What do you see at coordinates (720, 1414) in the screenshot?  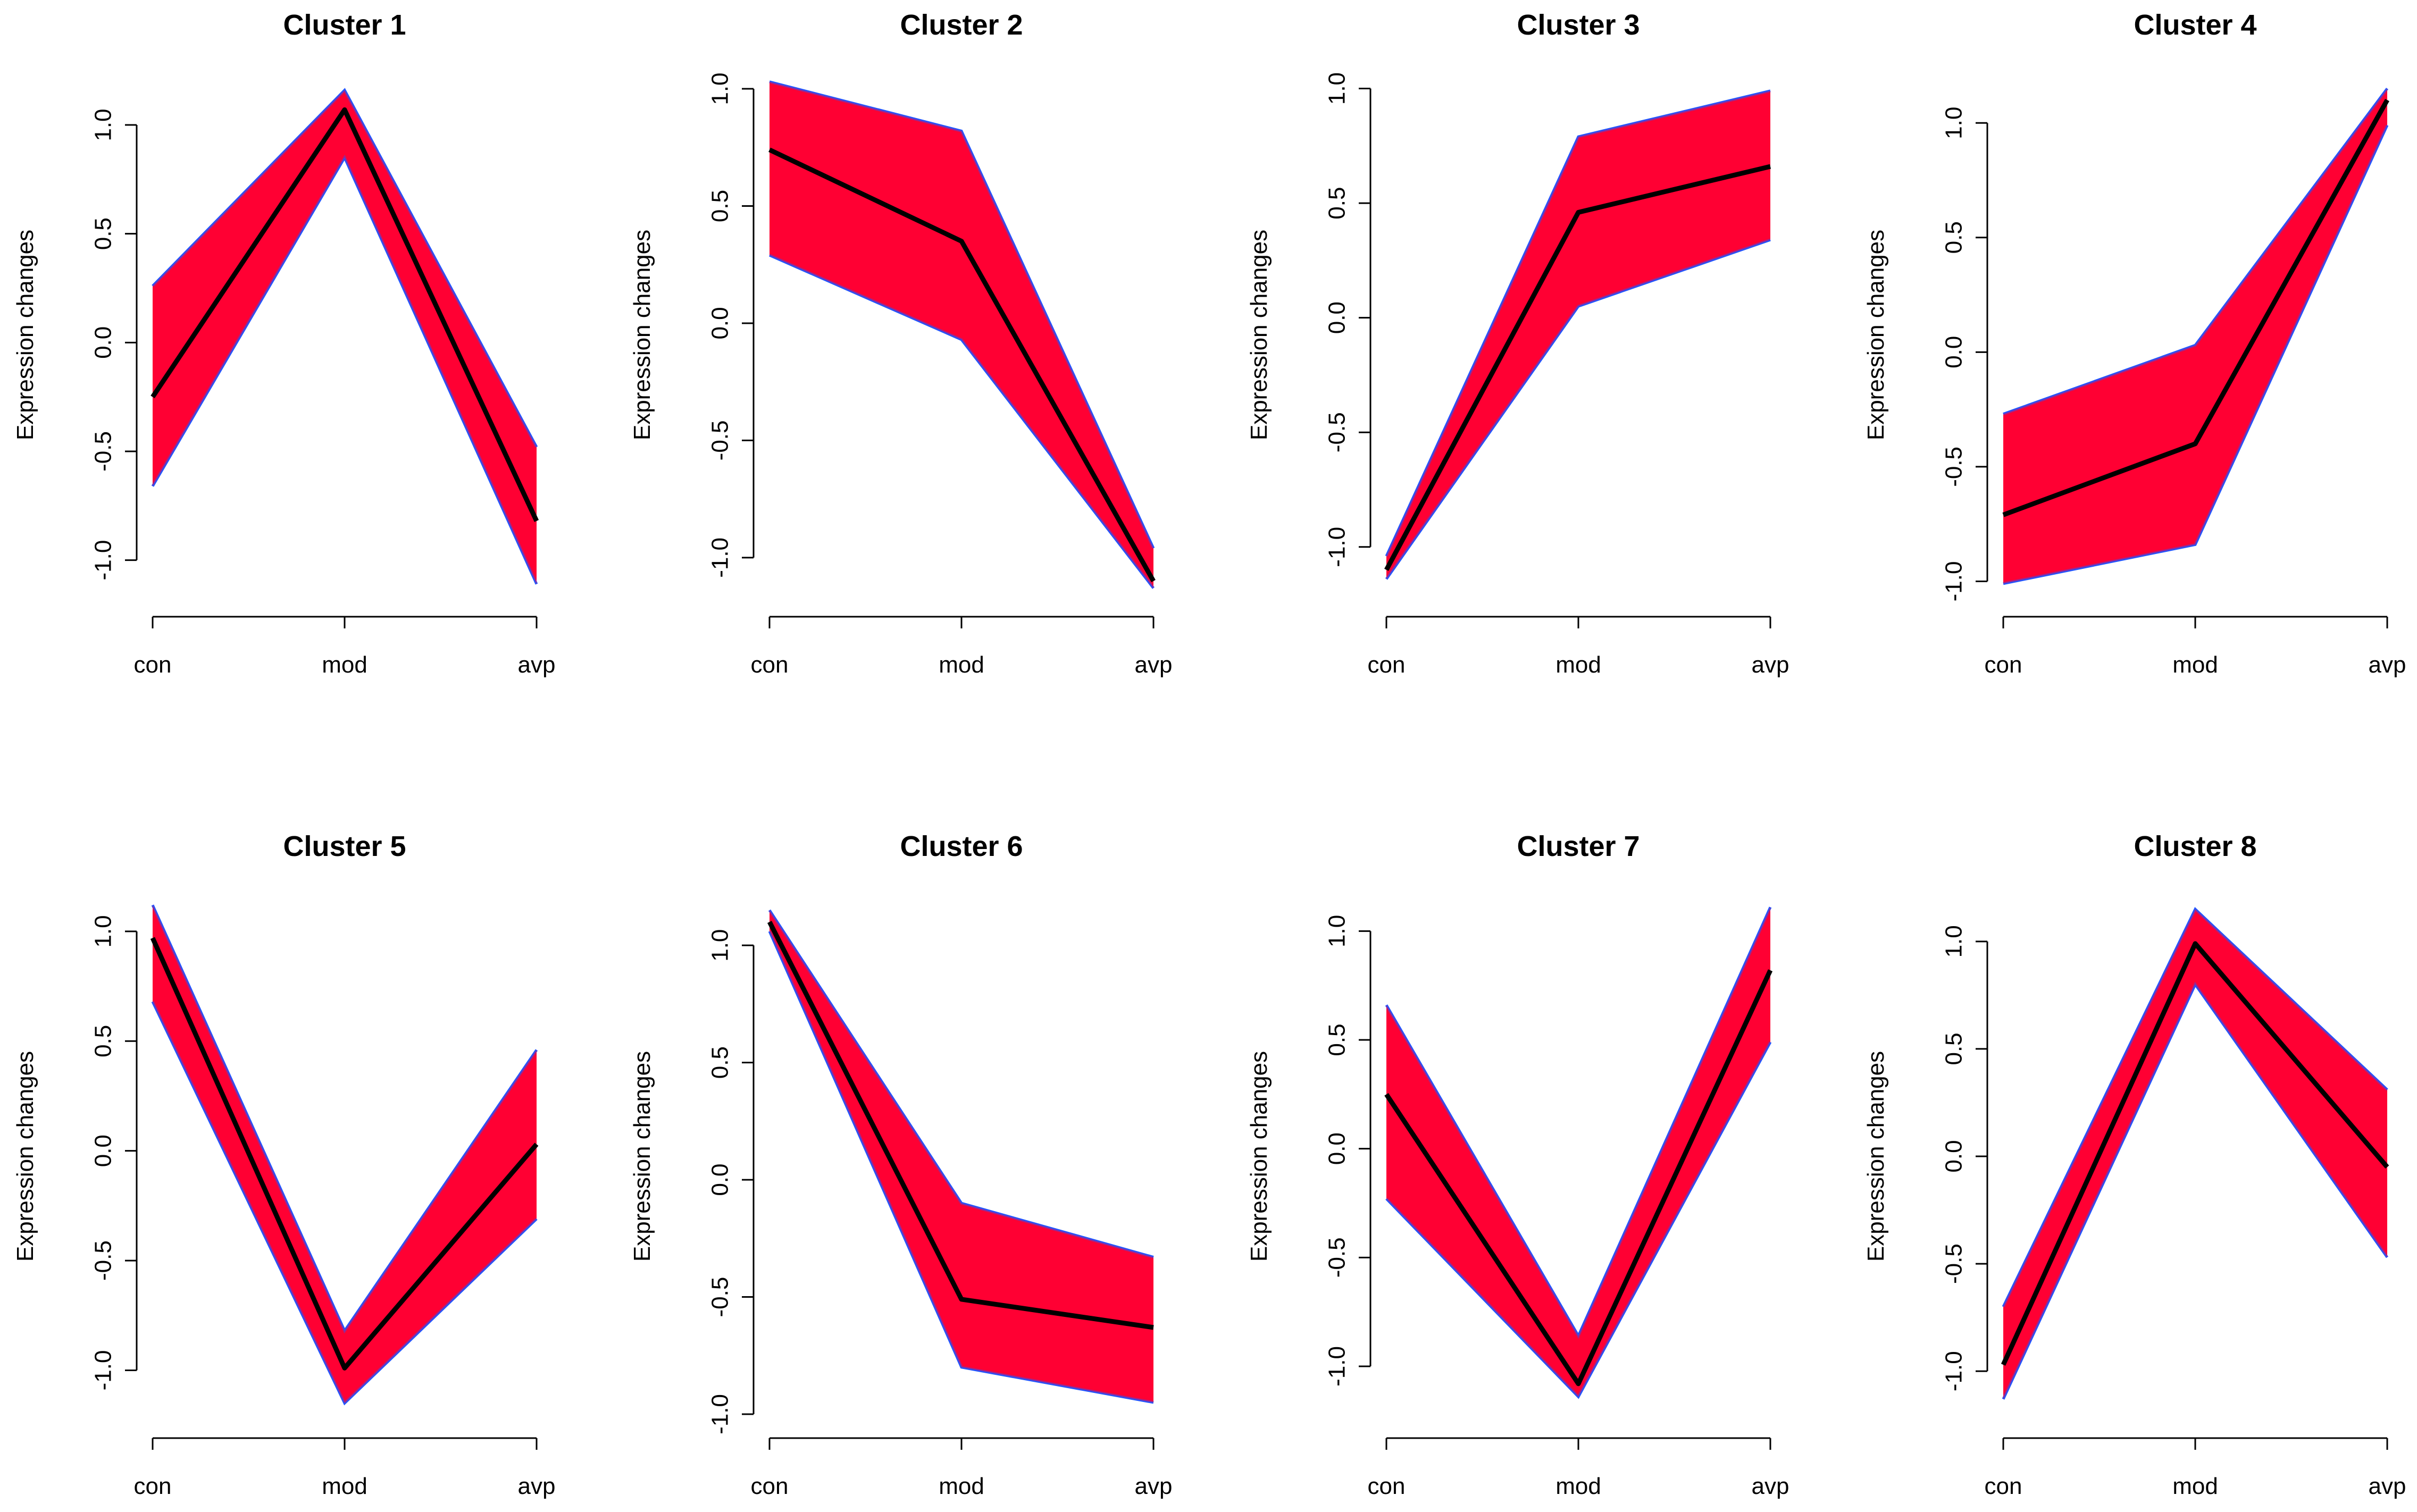 I see `cluster-6-y-tick-label: -1.0` at bounding box center [720, 1414].